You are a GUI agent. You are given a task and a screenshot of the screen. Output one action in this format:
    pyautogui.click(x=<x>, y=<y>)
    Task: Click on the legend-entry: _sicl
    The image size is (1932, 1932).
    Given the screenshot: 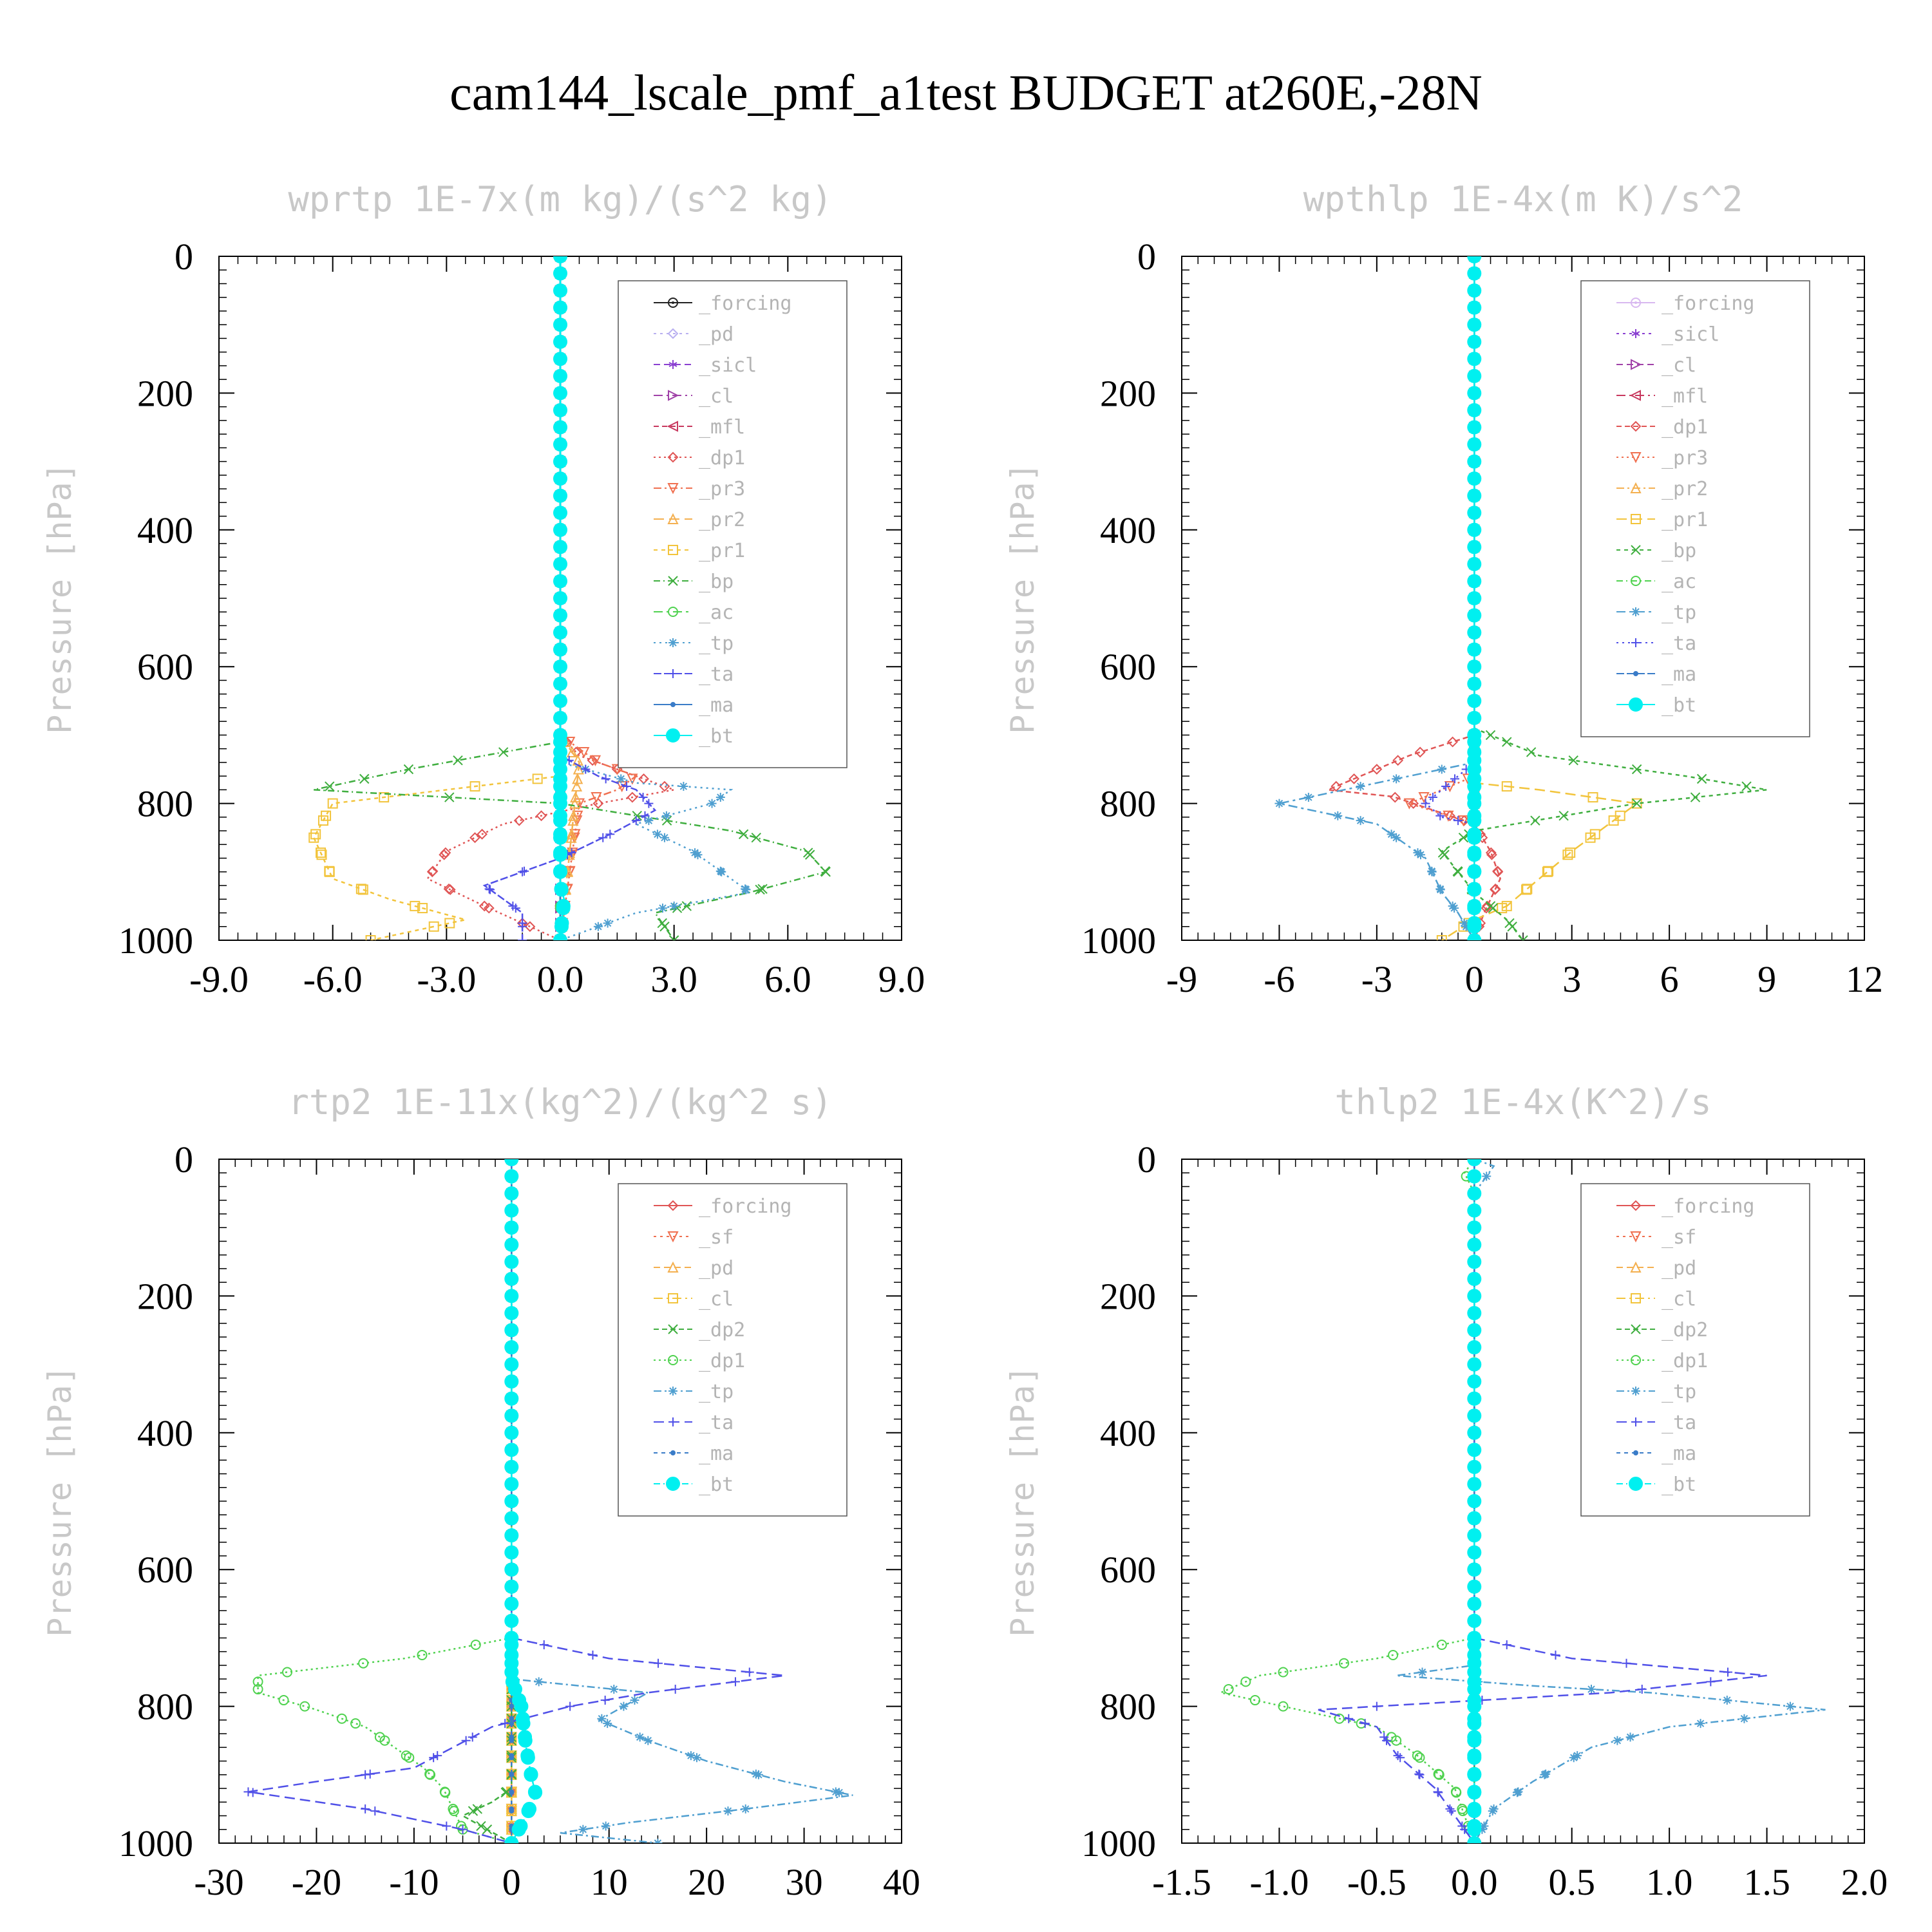 What is the action you would take?
    pyautogui.click(x=1690, y=334)
    